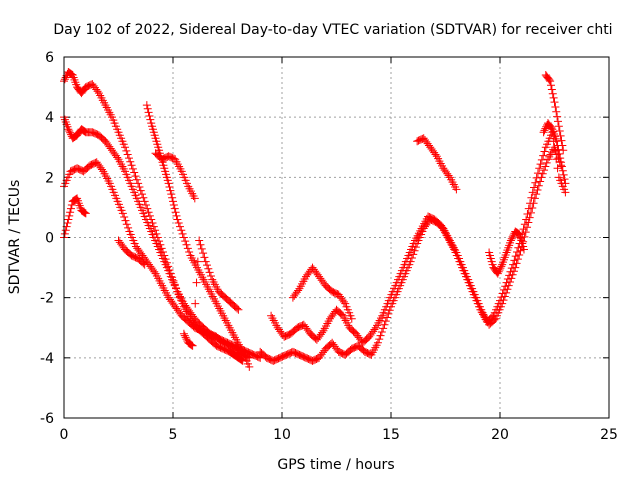 Image resolution: width=640 pixels, height=480 pixels. I want to click on y-tick-label: -6, so click(47, 419).